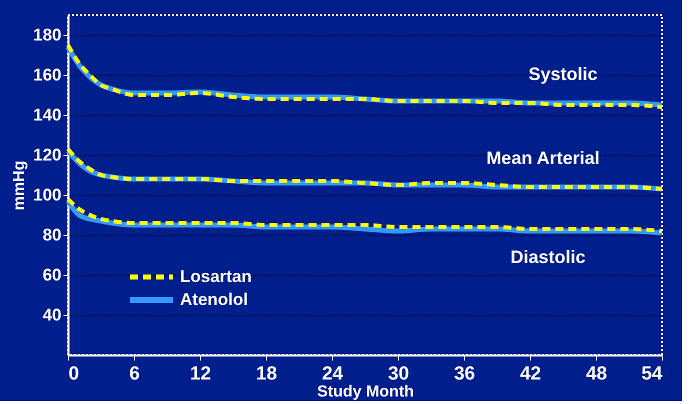  I want to click on x-tick-label: 54, so click(652, 374).